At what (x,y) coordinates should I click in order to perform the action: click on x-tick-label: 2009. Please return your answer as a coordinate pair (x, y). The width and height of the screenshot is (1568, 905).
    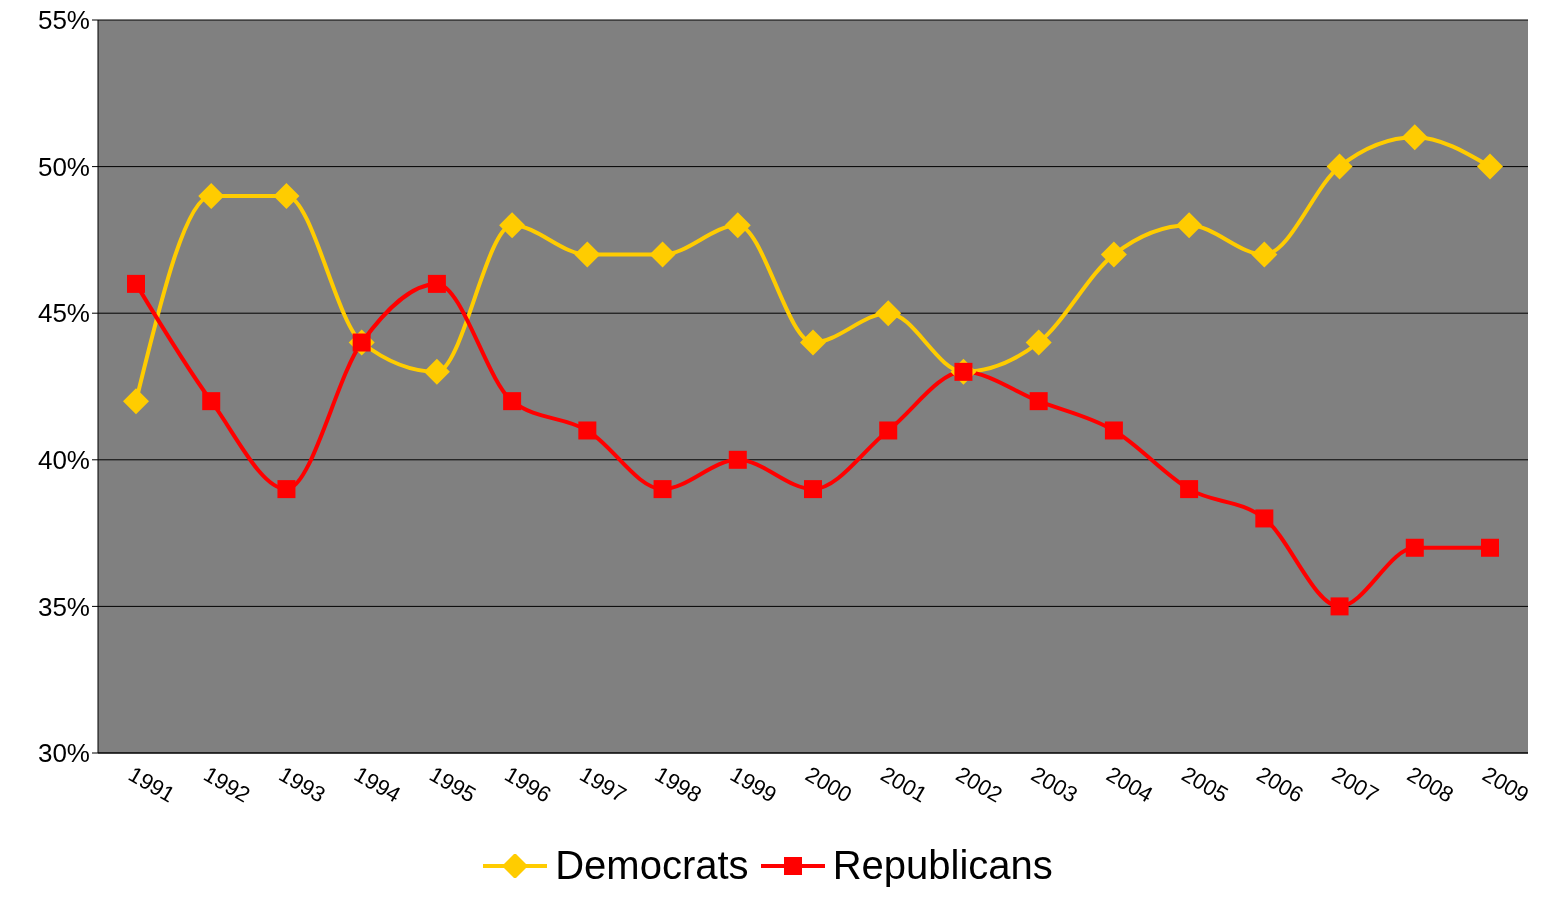
    Looking at the image, I should click on (1506, 784).